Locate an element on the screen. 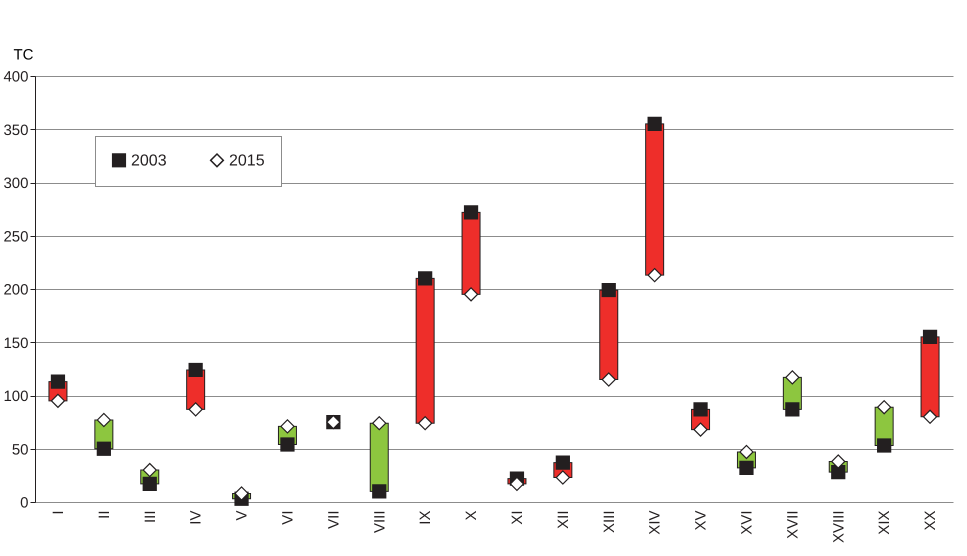 The image size is (967, 556). x-tick-label: IV is located at coordinates (196, 517).